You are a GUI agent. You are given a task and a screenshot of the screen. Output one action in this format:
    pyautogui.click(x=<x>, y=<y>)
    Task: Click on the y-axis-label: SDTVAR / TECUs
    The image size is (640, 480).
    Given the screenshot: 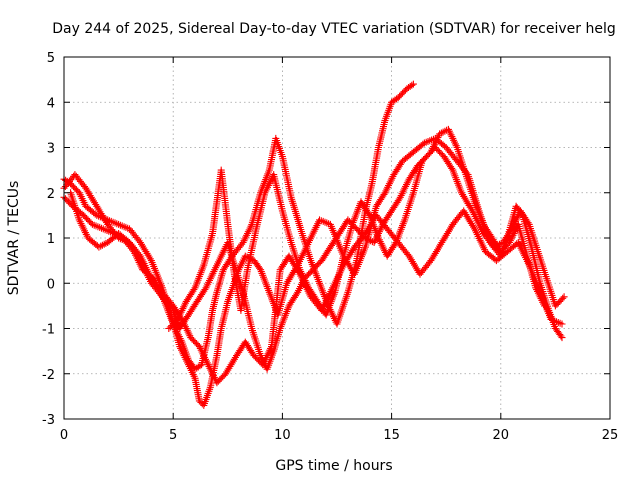 What is the action you would take?
    pyautogui.click(x=14, y=238)
    